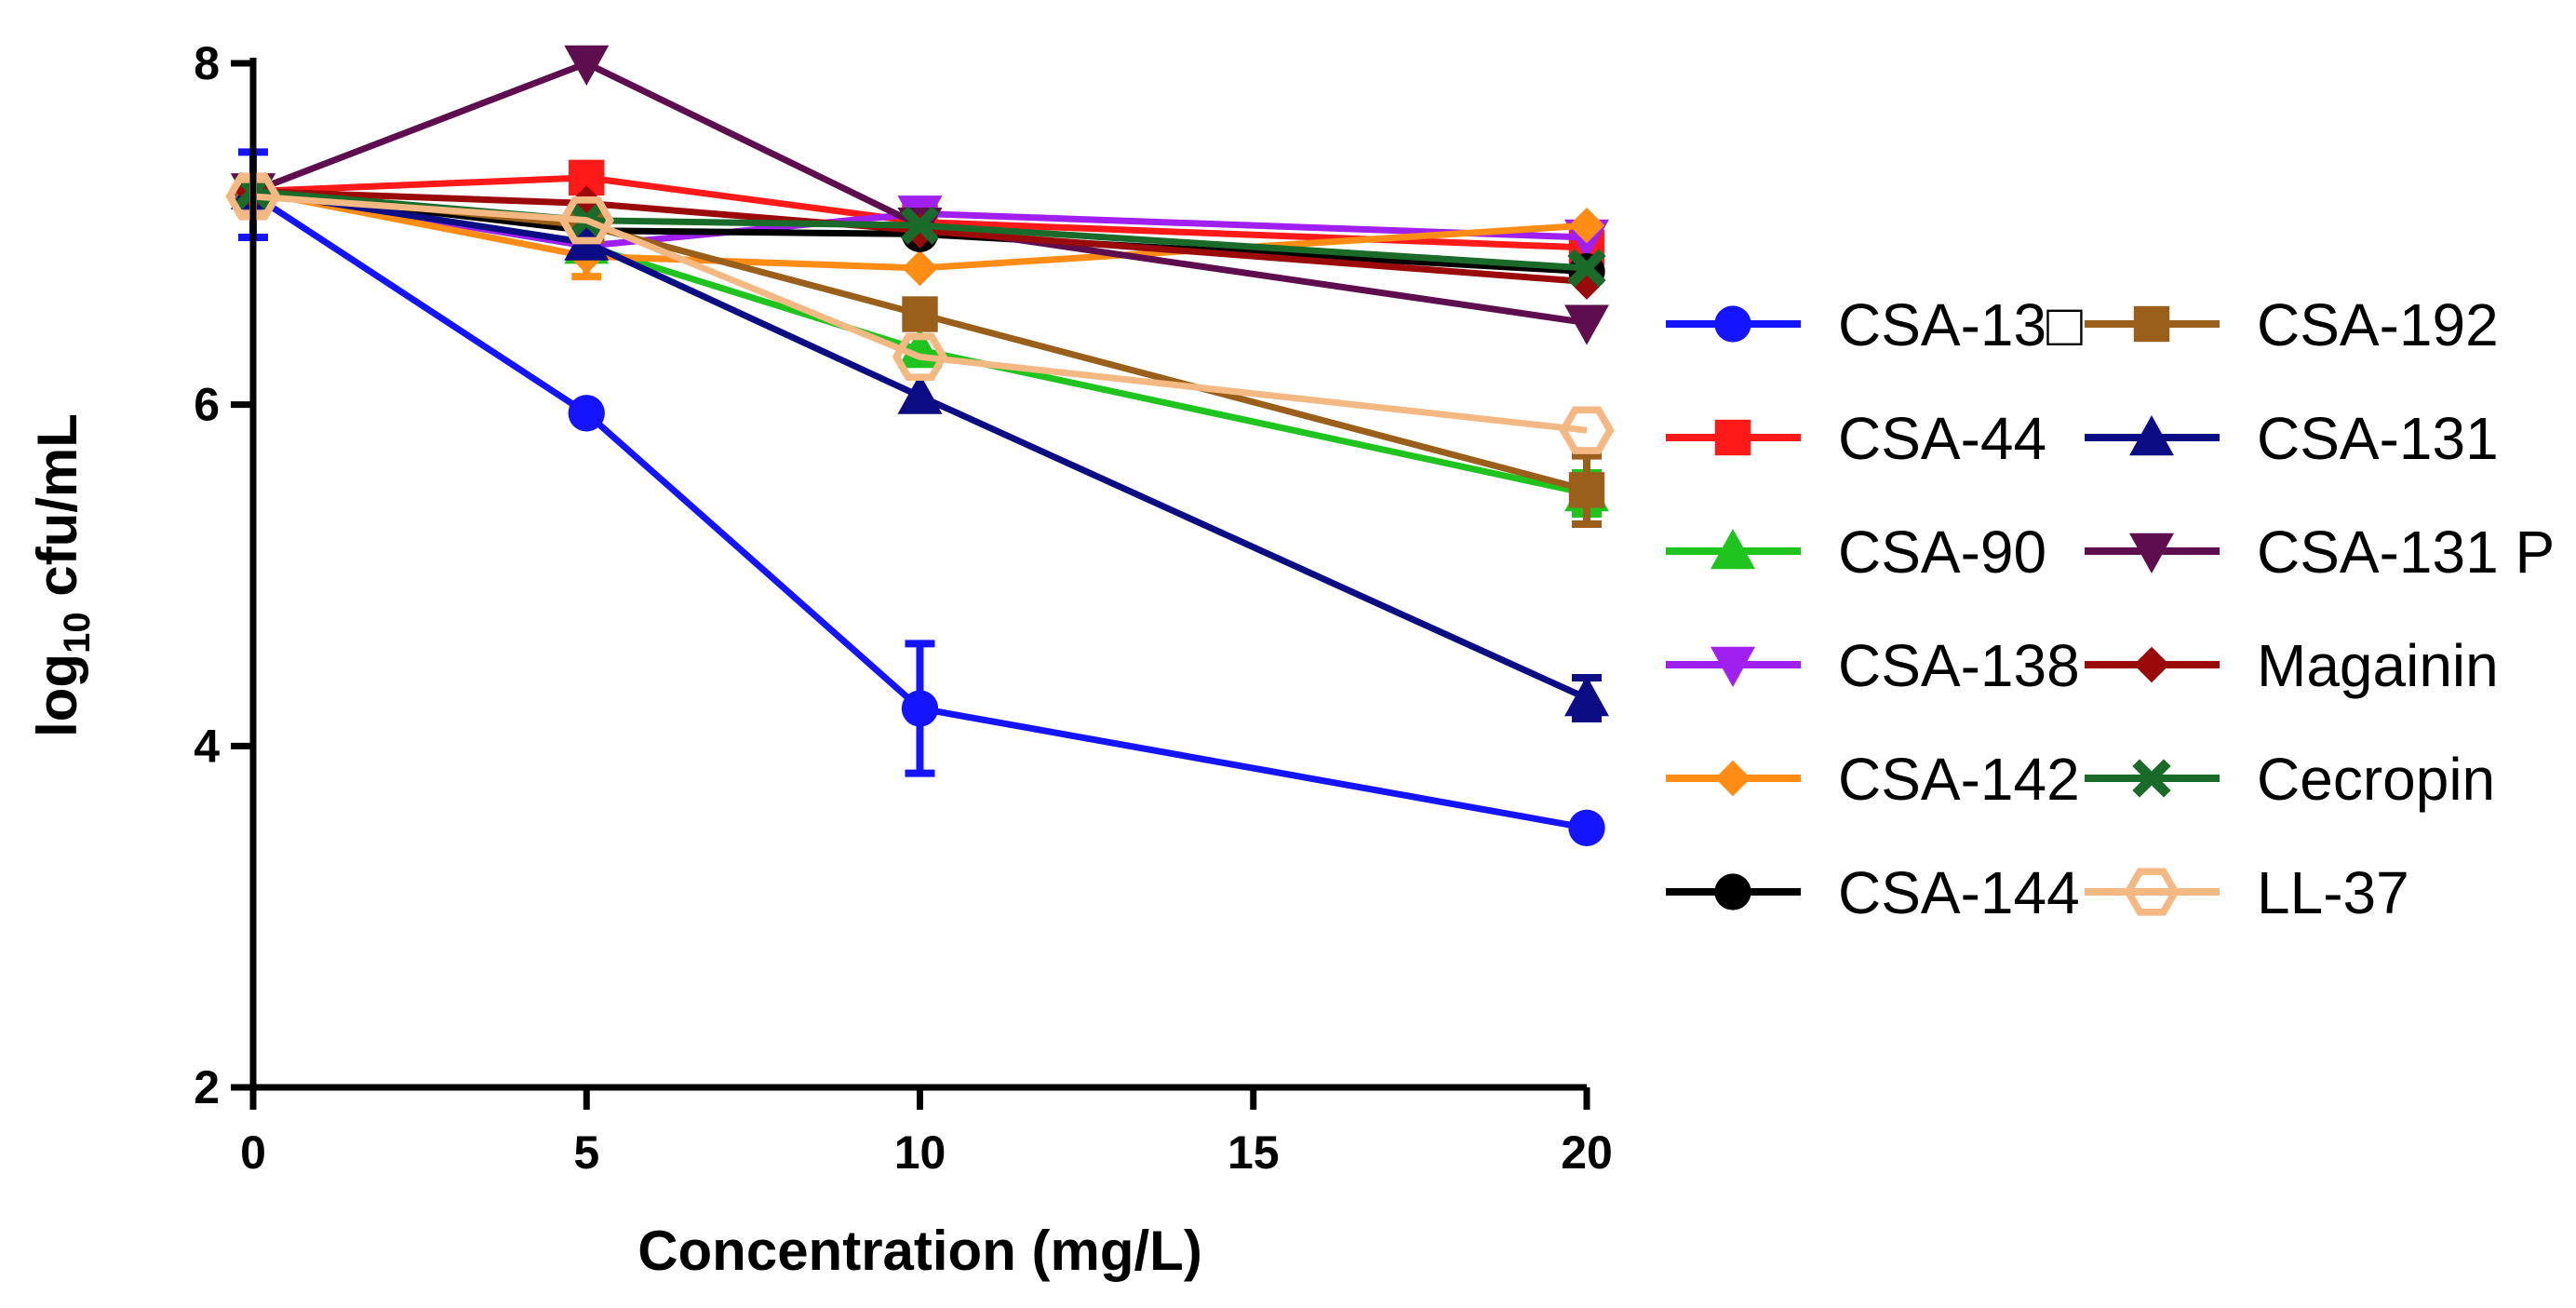 The height and width of the screenshot is (1308, 2576). I want to click on legend-item: CSA-142, so click(1873, 779).